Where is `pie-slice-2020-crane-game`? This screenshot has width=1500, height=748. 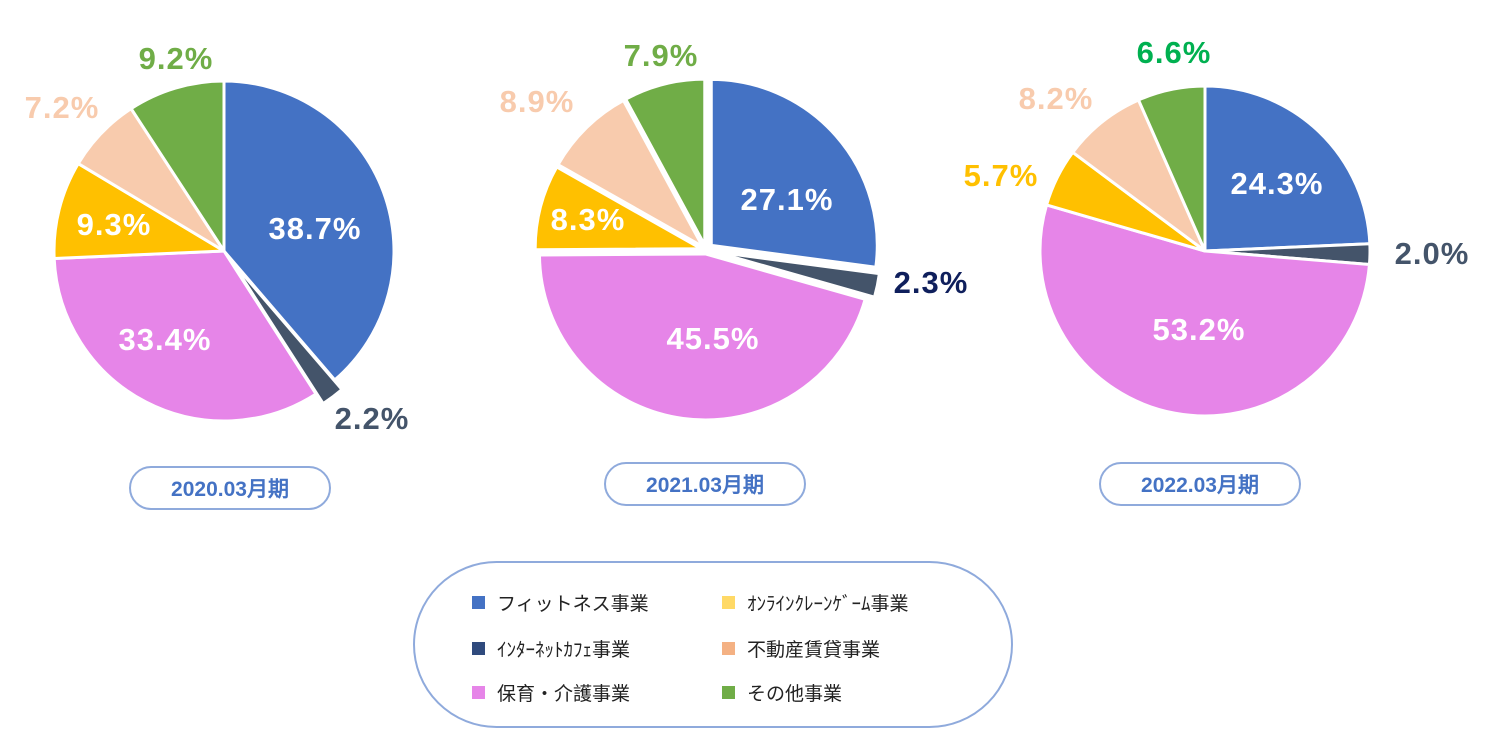
pie-slice-2020-crane-game is located at coordinates (139, 211).